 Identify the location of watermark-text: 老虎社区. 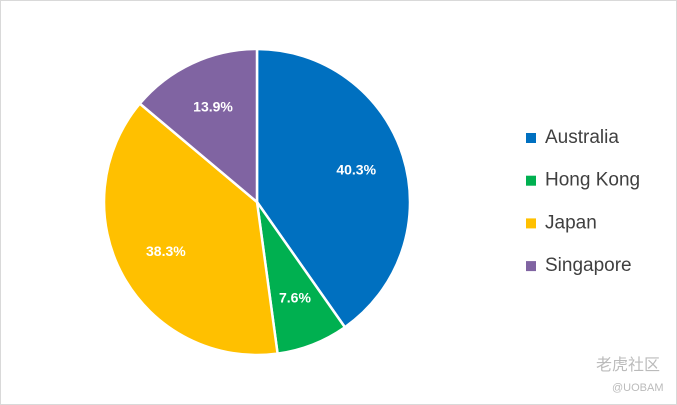
(628, 365).